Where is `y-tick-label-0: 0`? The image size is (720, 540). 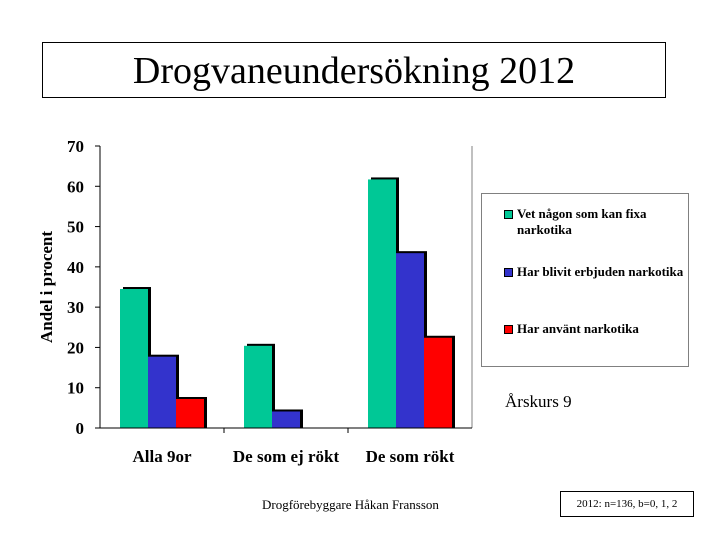 y-tick-label-0: 0 is located at coordinates (80, 428).